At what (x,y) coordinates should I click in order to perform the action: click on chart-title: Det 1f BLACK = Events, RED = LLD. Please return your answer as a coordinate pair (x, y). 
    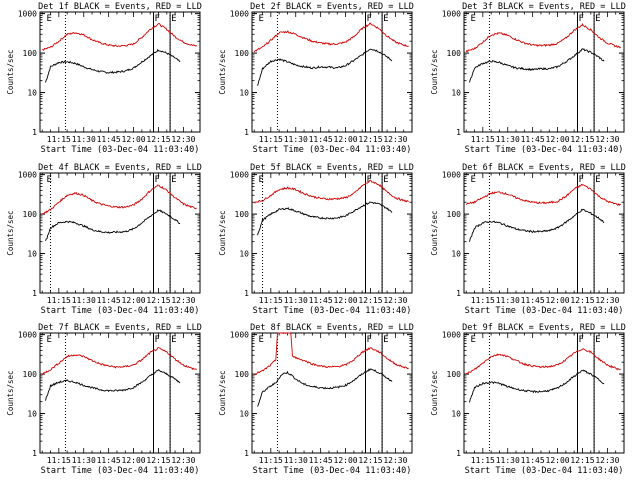
    Looking at the image, I should click on (120, 7).